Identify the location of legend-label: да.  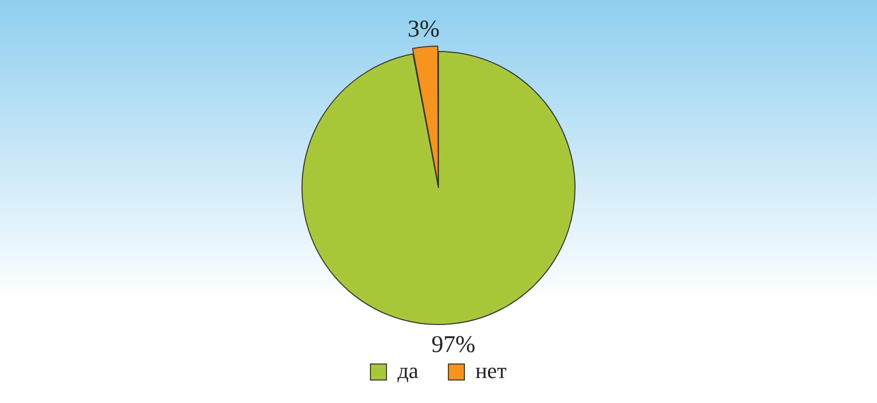
(408, 370).